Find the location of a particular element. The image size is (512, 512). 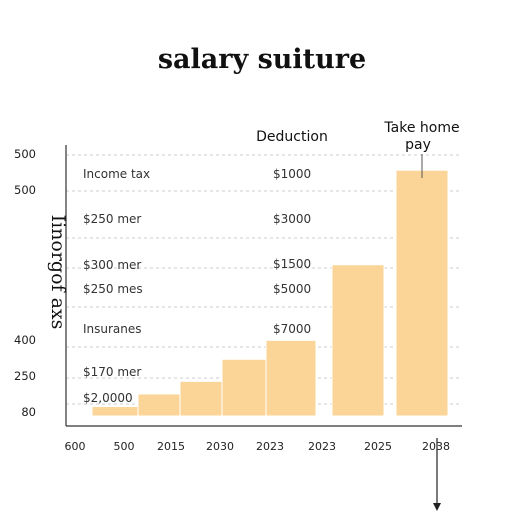

y-tick-labels: 500 500 400 250 80 is located at coordinates (25, 283).